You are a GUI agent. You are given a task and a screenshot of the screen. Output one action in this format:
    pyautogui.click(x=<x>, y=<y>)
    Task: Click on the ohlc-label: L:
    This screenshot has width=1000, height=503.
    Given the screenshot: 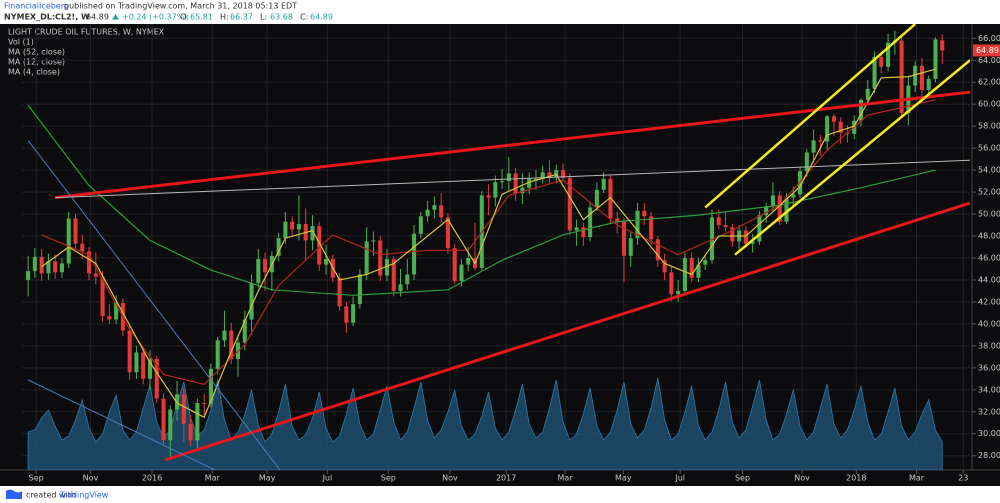 What is the action you would take?
    pyautogui.click(x=263, y=17)
    